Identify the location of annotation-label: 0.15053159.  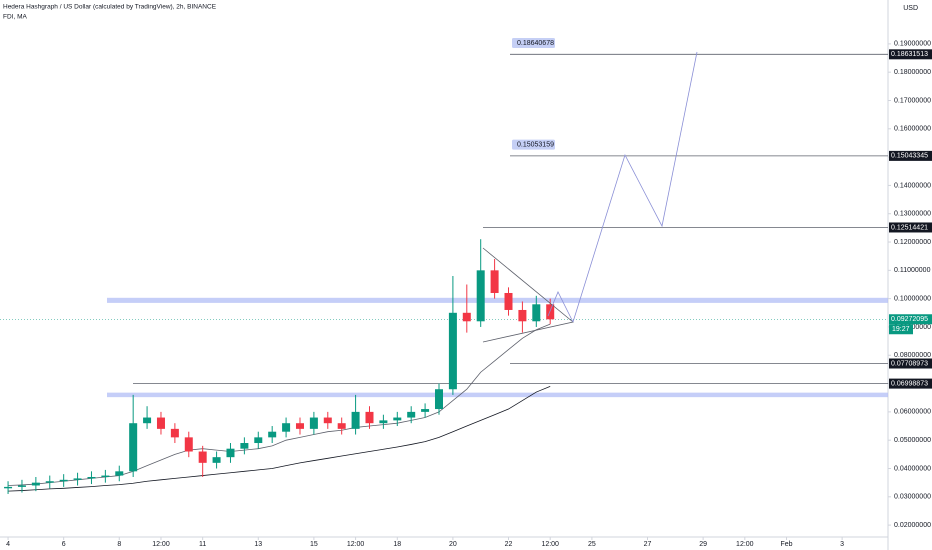
(535, 144).